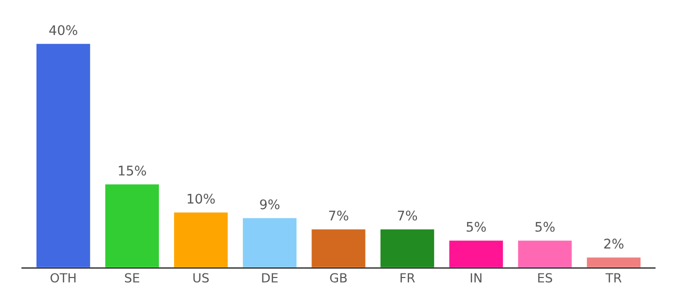 The width and height of the screenshot is (680, 300). Describe the element at coordinates (270, 204) in the screenshot. I see `data-label: 9%` at that location.